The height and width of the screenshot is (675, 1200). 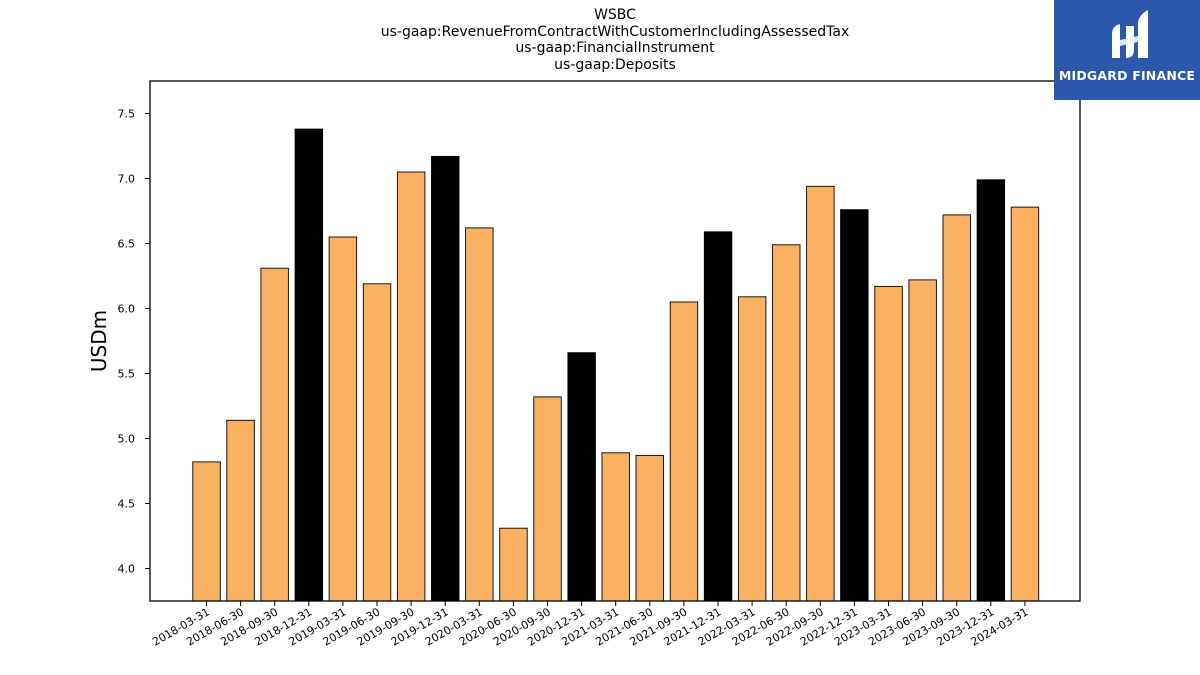 I want to click on y-axis: 4.0 4.5 5.0 5.5 6.0 6.5 7.0 7.5, so click(x=134, y=342).